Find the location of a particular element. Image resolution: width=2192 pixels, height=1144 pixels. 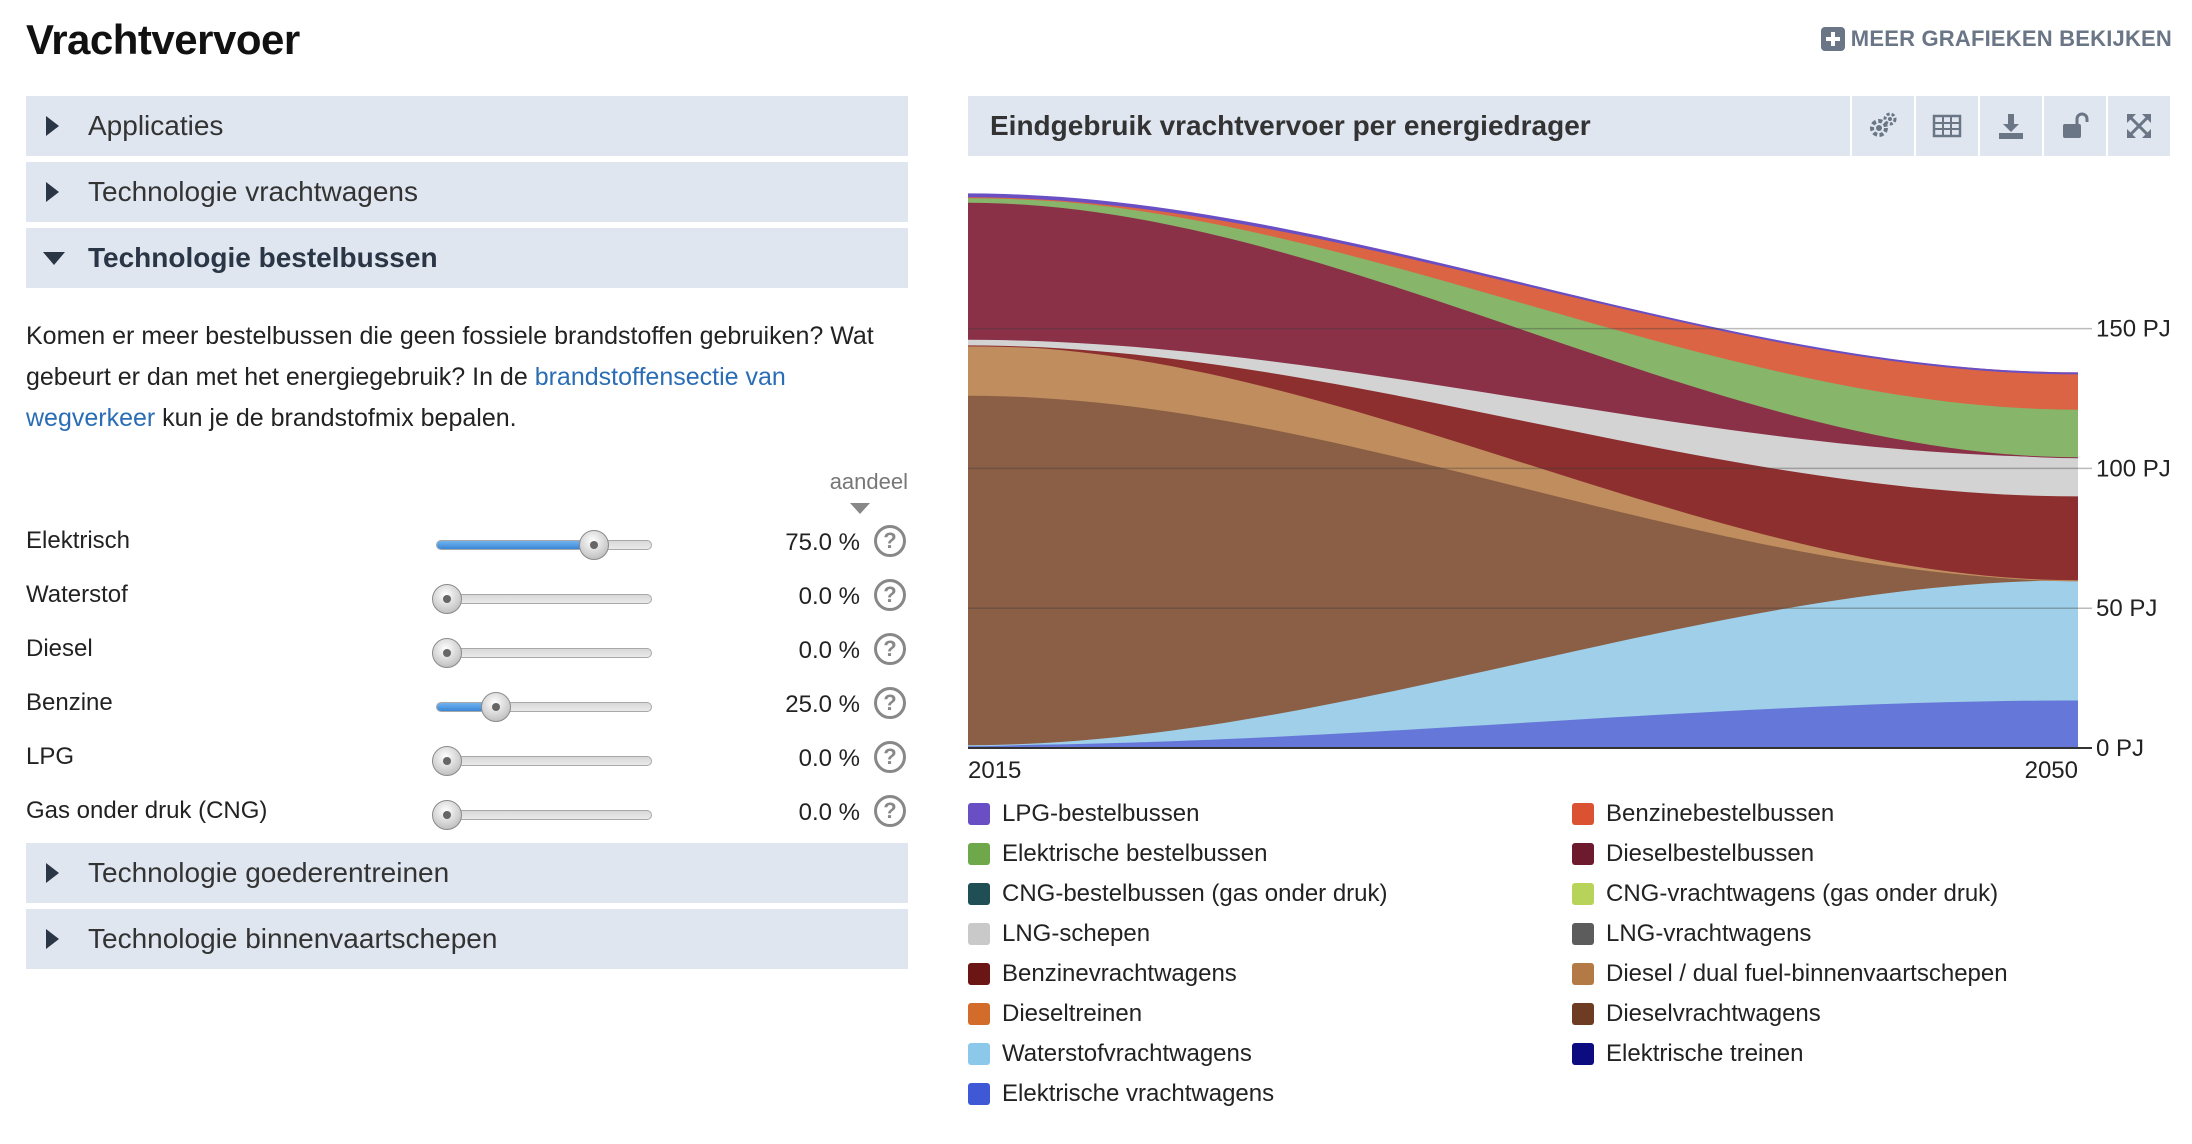

legend-item: Diesel / dual fuel-binnenvaartschepen is located at coordinates (1790, 974).